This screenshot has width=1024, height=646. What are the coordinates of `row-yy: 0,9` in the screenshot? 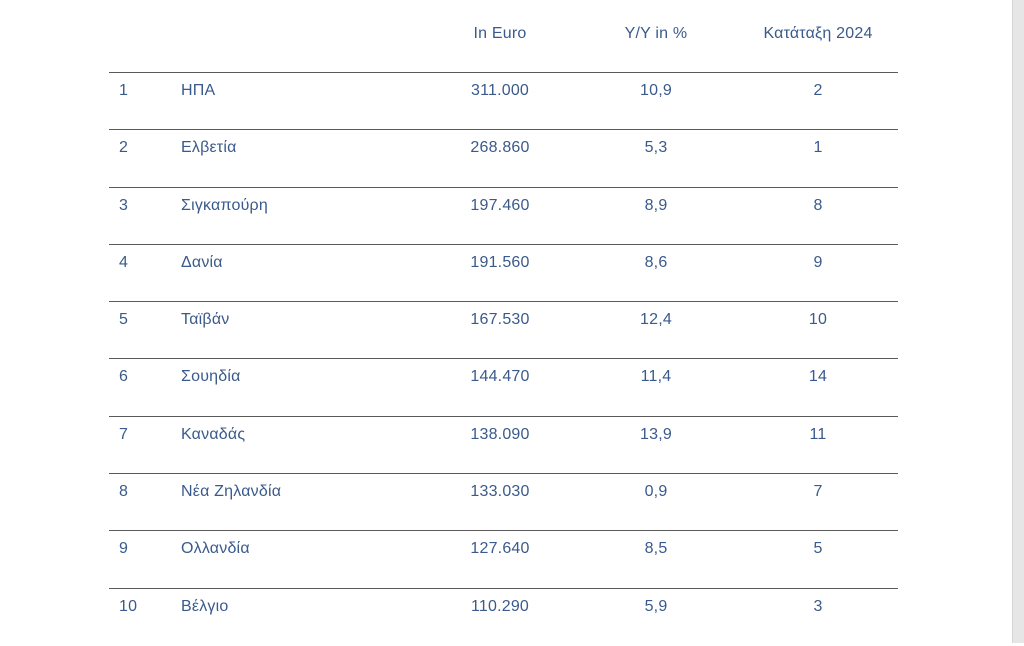 It's located at (656, 492).